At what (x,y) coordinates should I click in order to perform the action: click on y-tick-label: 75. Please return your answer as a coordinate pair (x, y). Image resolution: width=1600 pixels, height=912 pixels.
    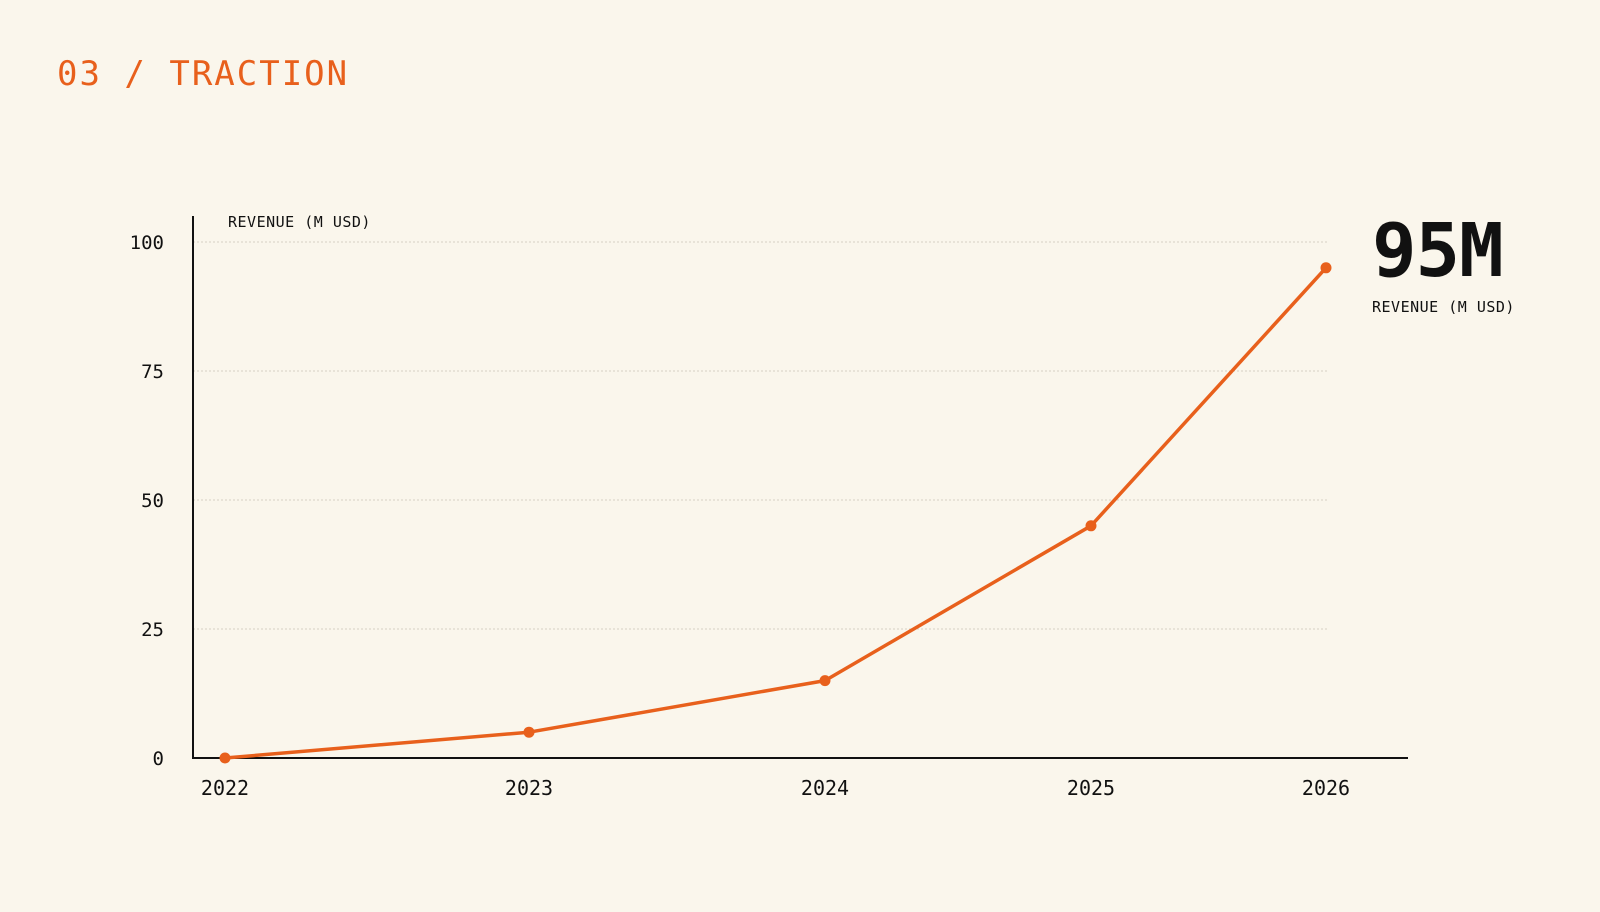
    Looking at the image, I should click on (152, 372).